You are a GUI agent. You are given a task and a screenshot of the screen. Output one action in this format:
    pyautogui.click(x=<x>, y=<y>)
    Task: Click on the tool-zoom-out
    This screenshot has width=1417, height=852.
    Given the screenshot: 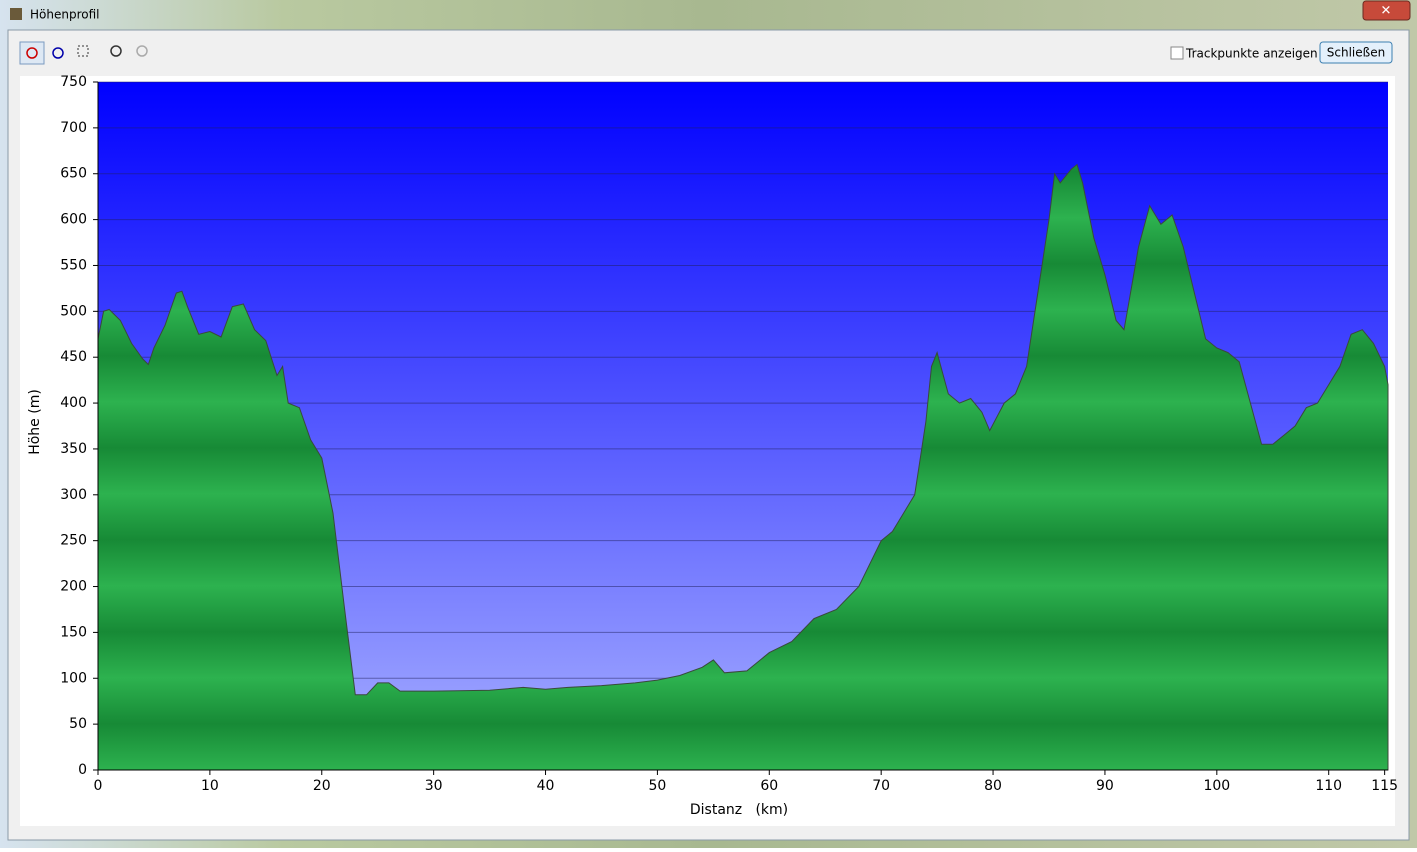 What is the action you would take?
    pyautogui.click(x=142, y=51)
    